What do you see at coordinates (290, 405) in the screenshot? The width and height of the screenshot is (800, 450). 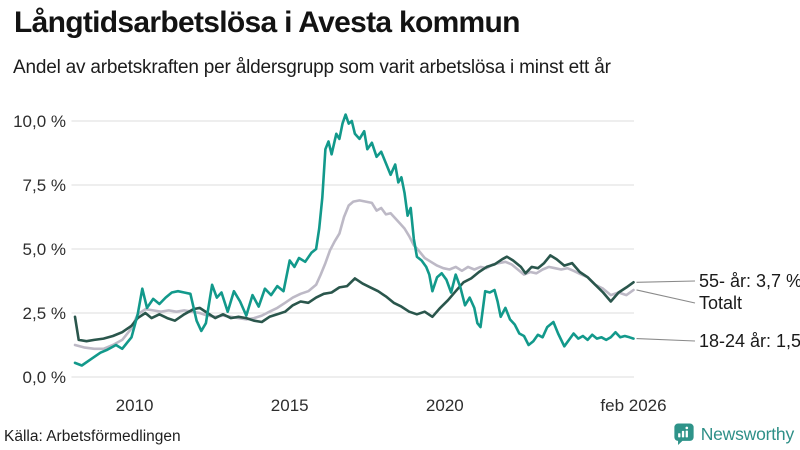 I see `x-tick-label: 2015` at bounding box center [290, 405].